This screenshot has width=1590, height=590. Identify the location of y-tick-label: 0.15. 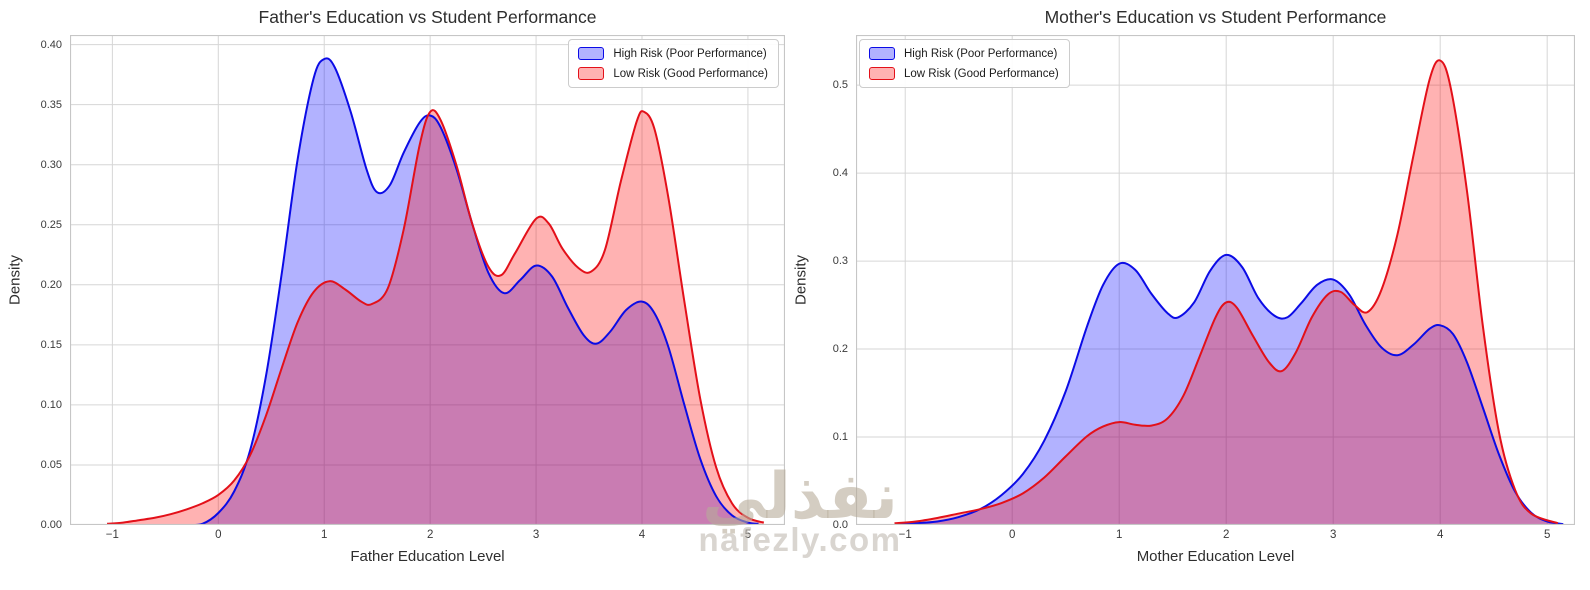
(51, 344).